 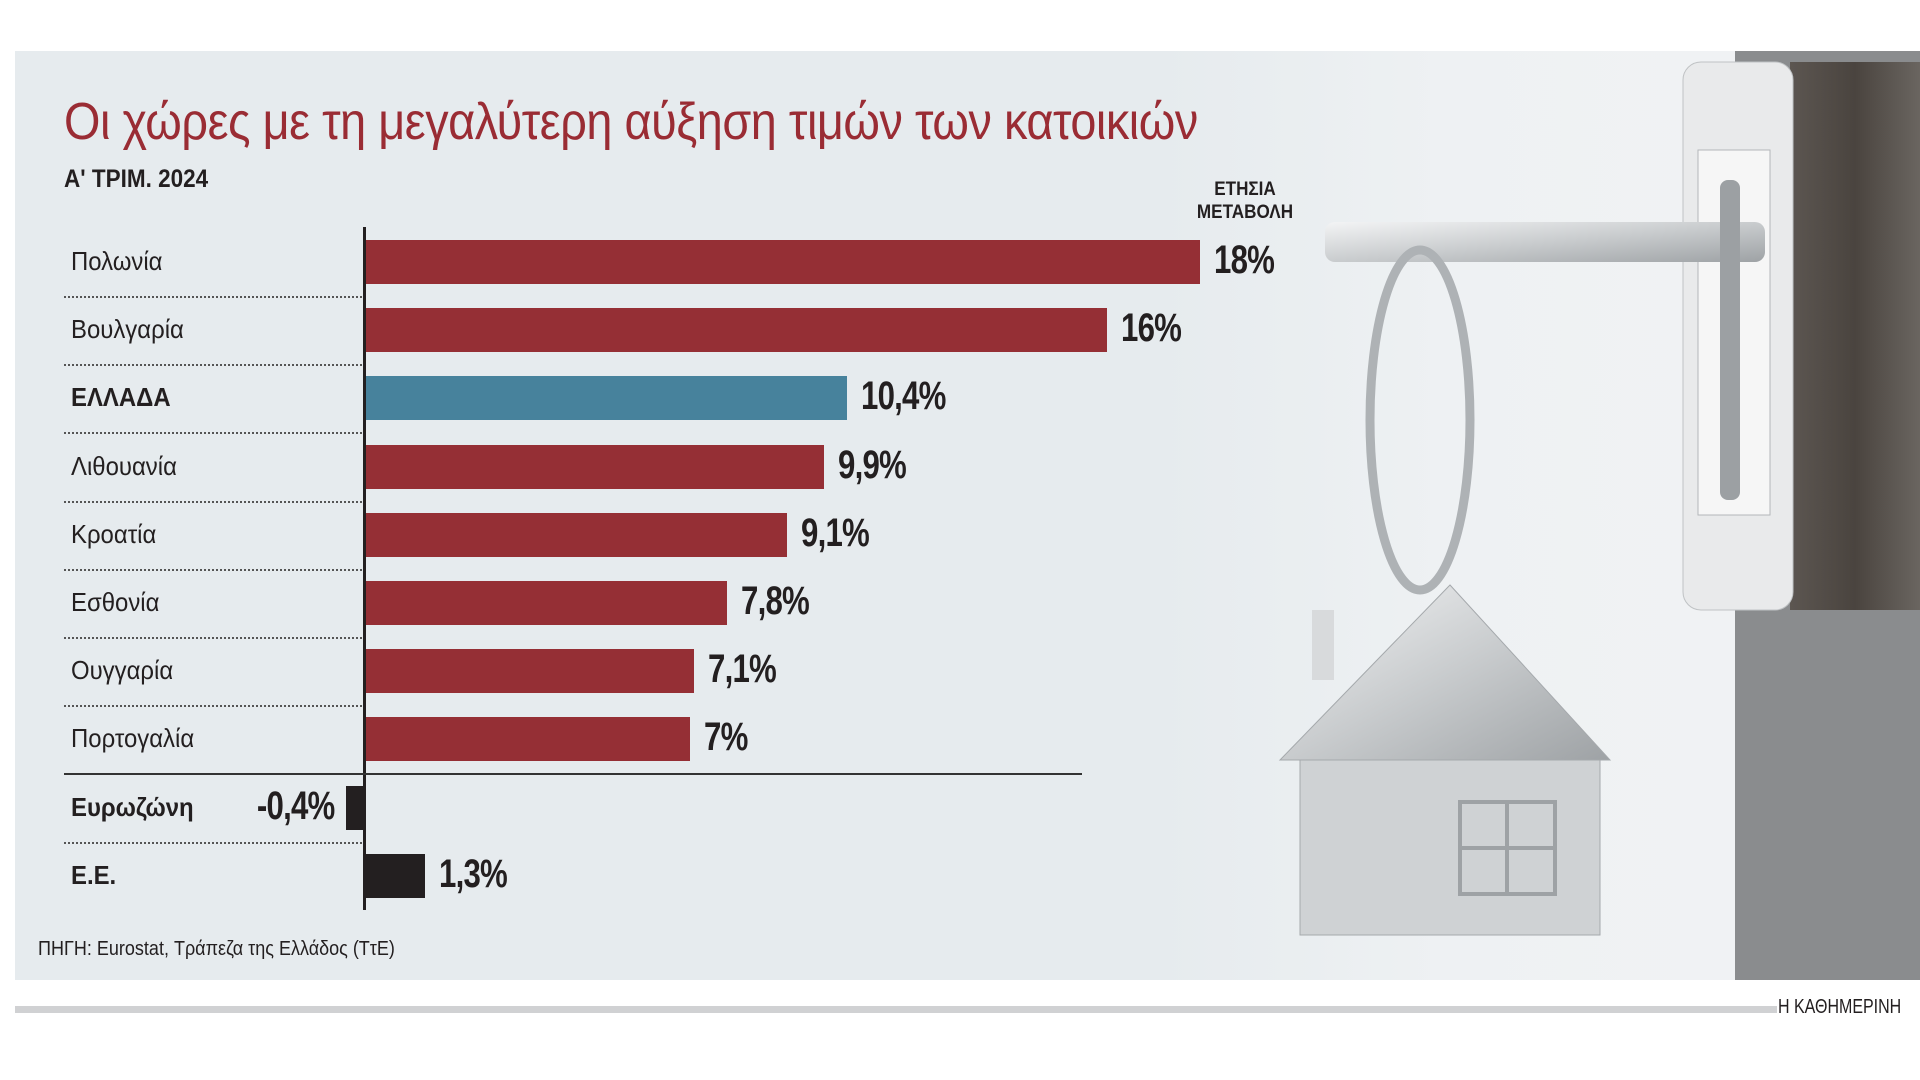 What do you see at coordinates (1420, 420) in the screenshot?
I see `key-ring` at bounding box center [1420, 420].